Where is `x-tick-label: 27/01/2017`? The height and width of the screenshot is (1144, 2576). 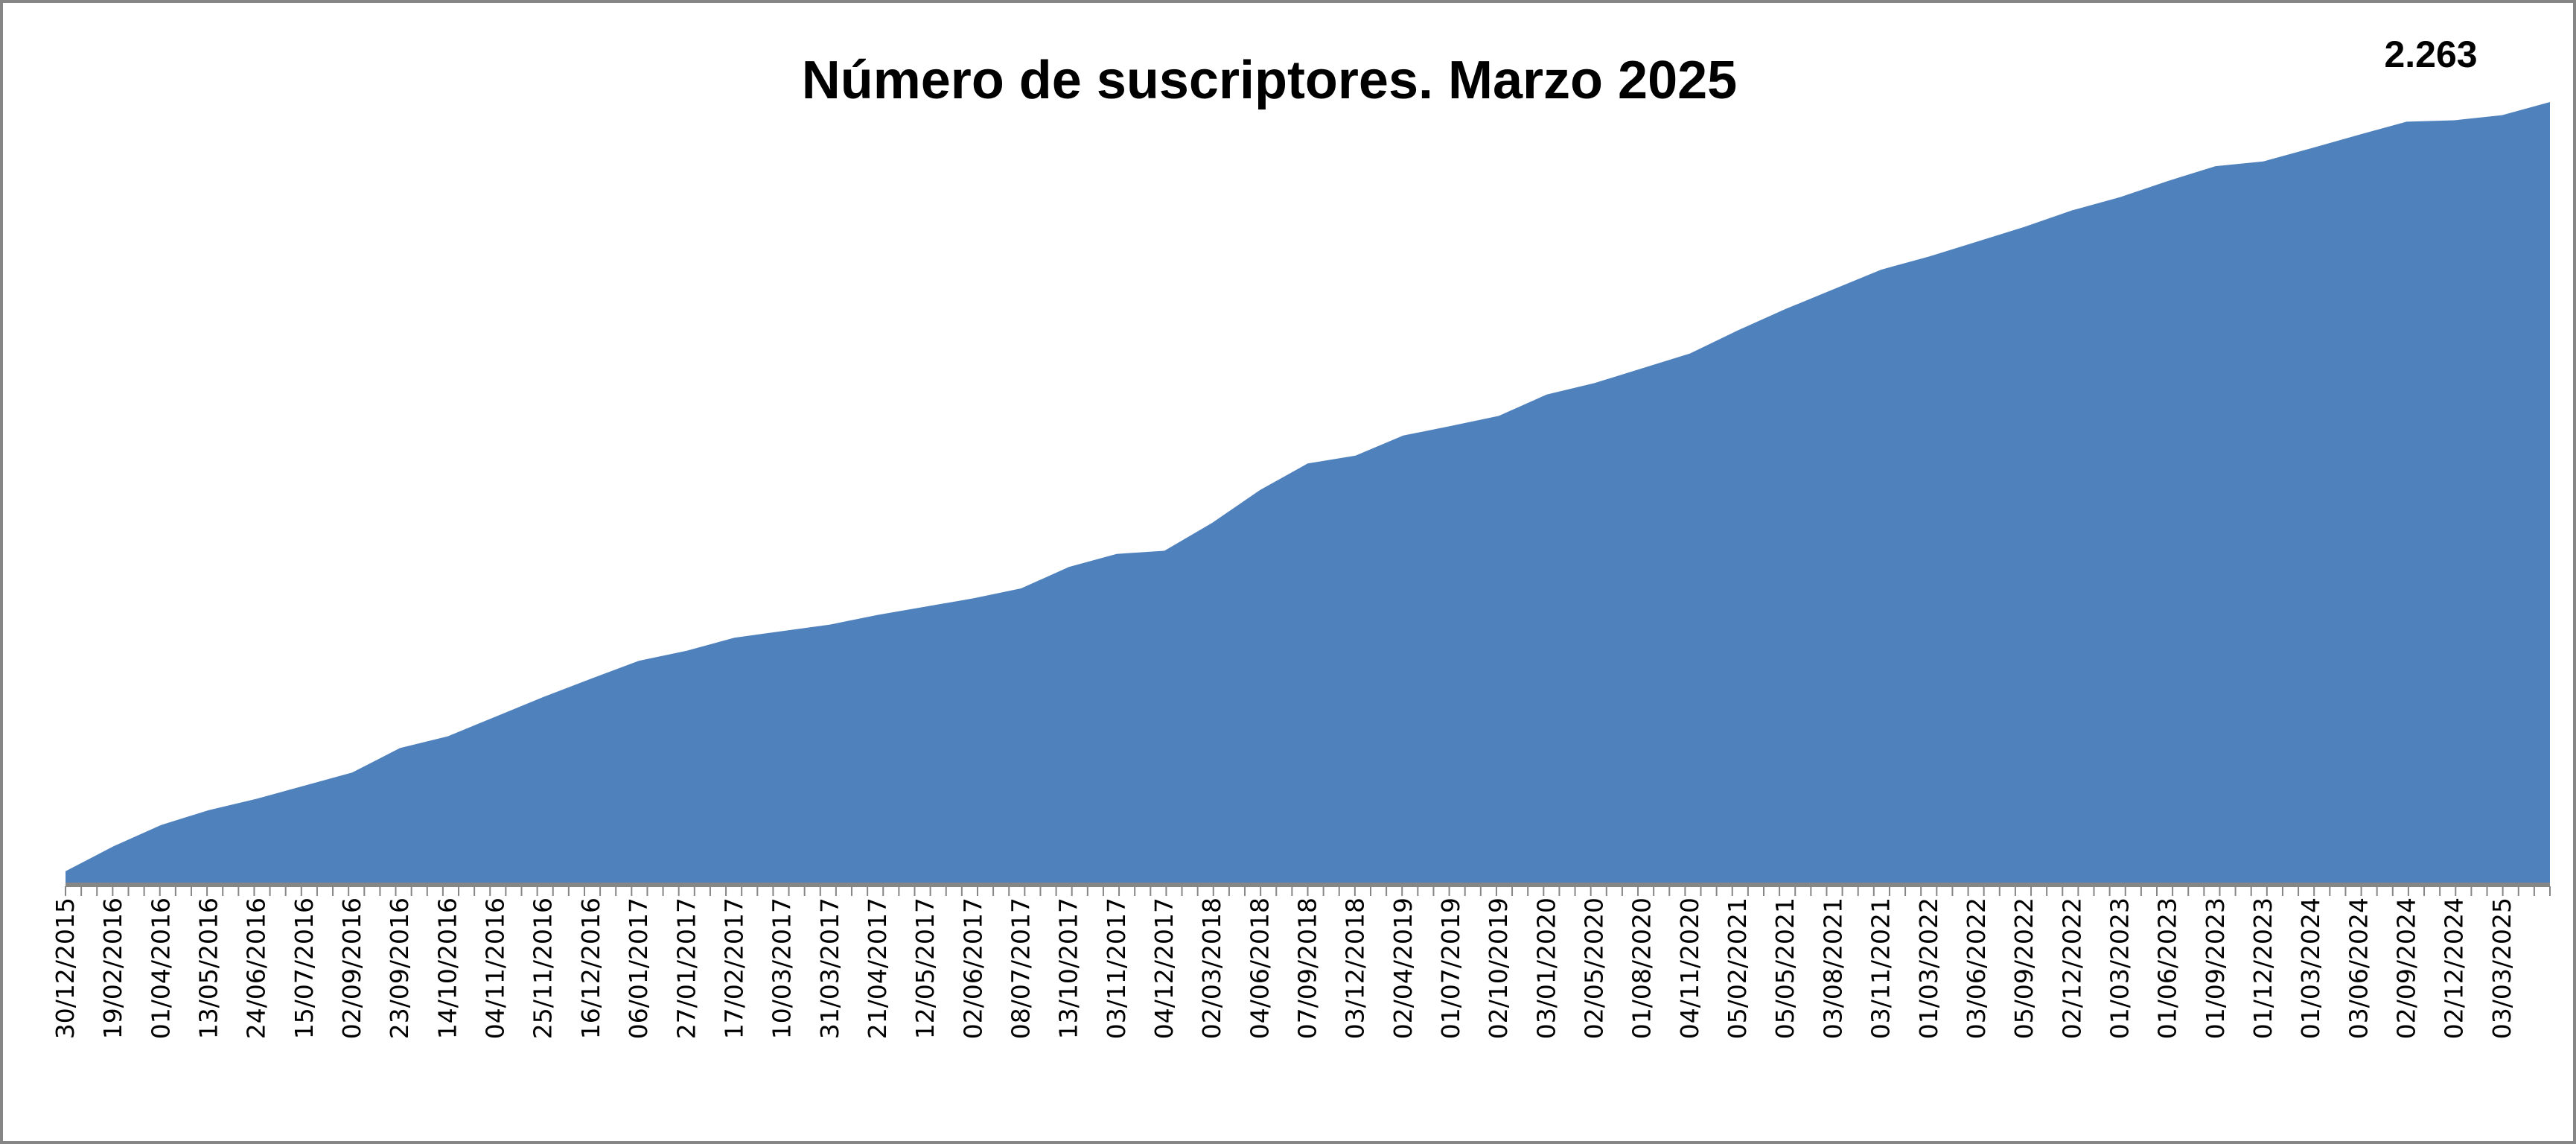 x-tick-label: 27/01/2017 is located at coordinates (686, 968).